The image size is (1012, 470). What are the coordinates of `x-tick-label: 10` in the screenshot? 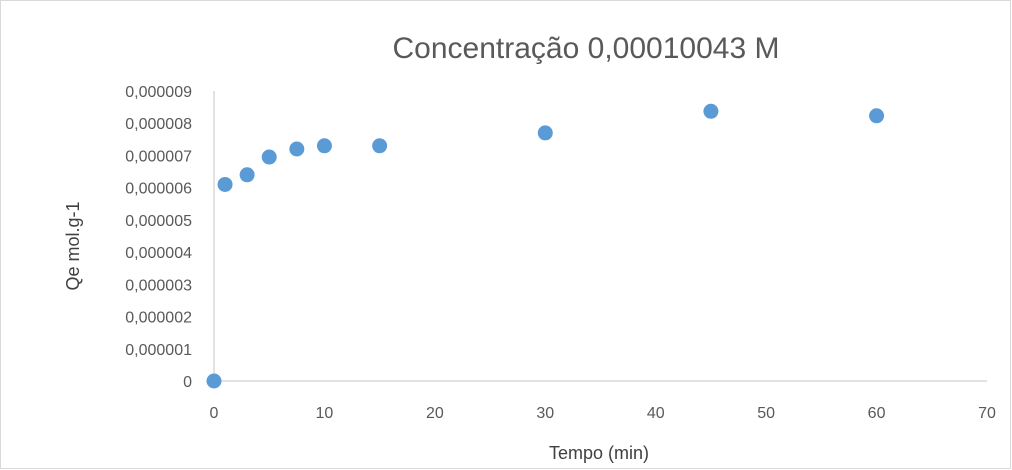 It's located at (325, 413).